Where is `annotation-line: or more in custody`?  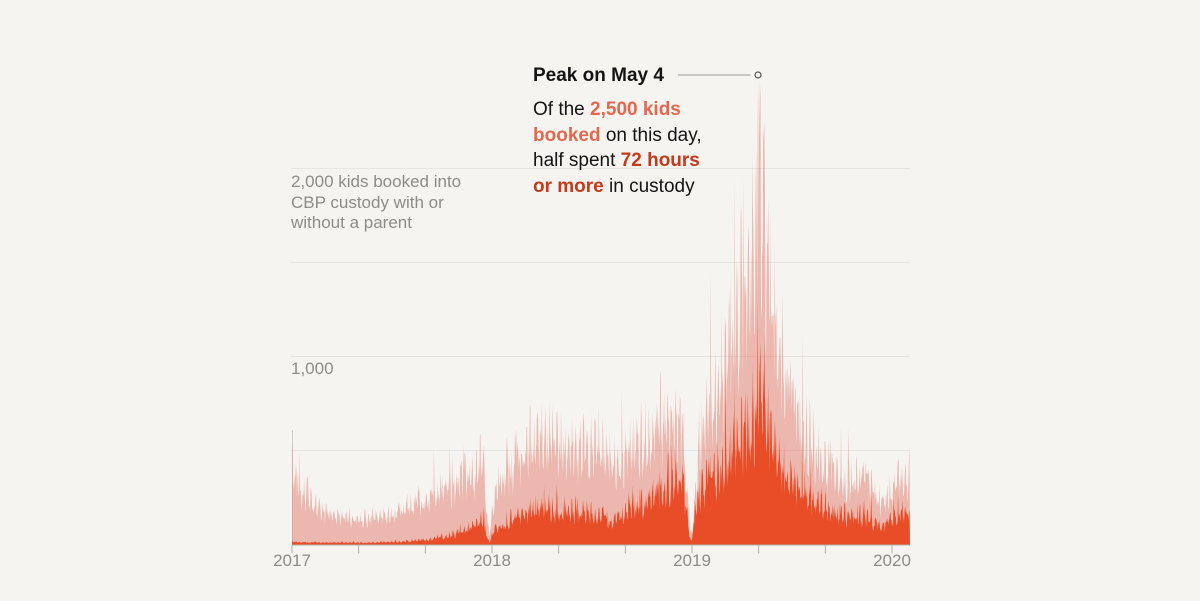 annotation-line: or more in custody is located at coordinates (617, 187).